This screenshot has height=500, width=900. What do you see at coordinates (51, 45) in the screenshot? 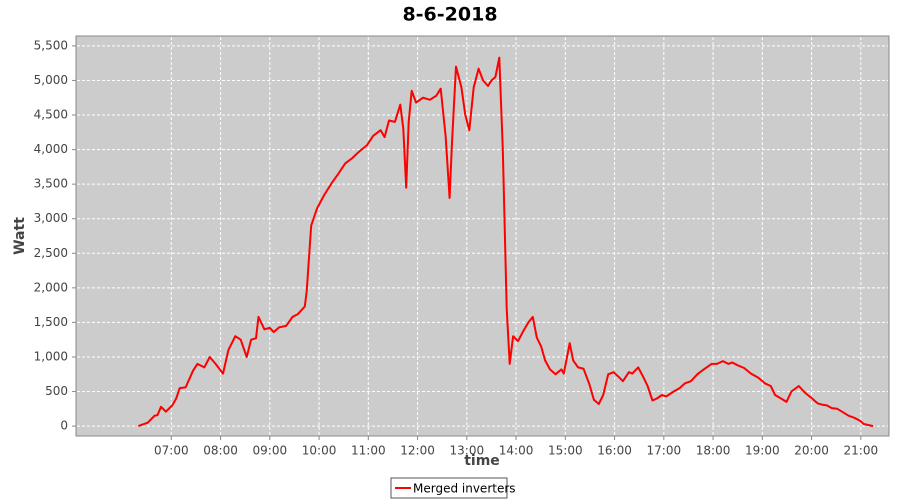
I see `y-tick-label: 5,500` at bounding box center [51, 45].